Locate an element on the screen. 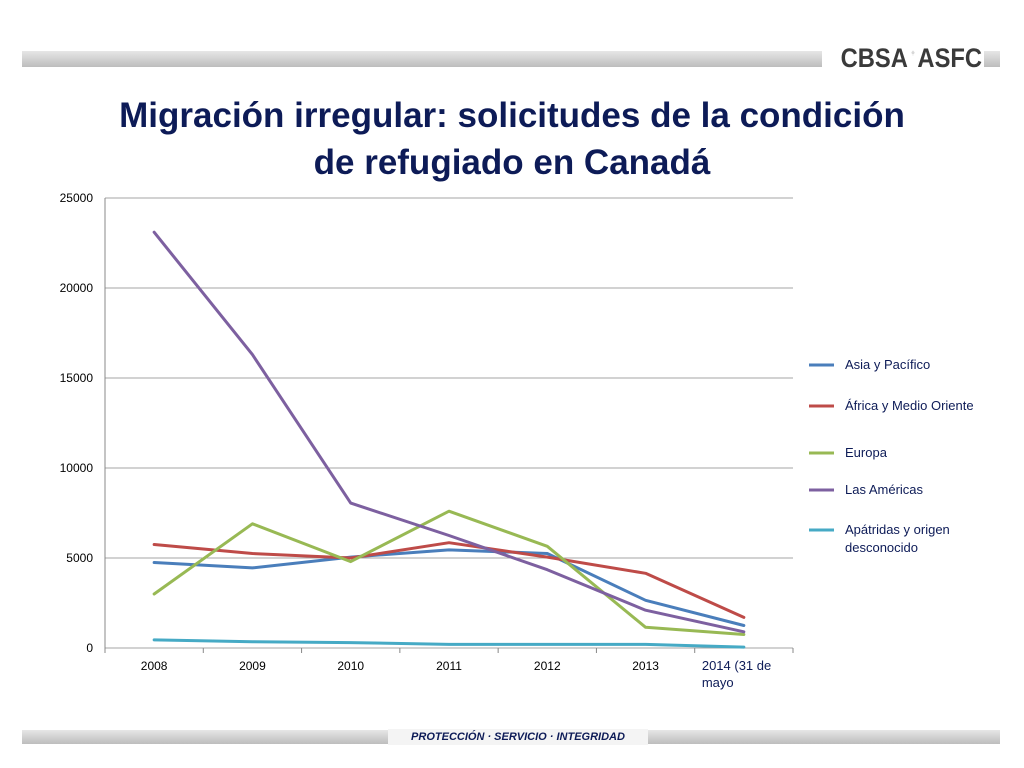 This screenshot has width=1024, height=768. x-tick-label: 2014 (31 de mayo is located at coordinates (736, 674).